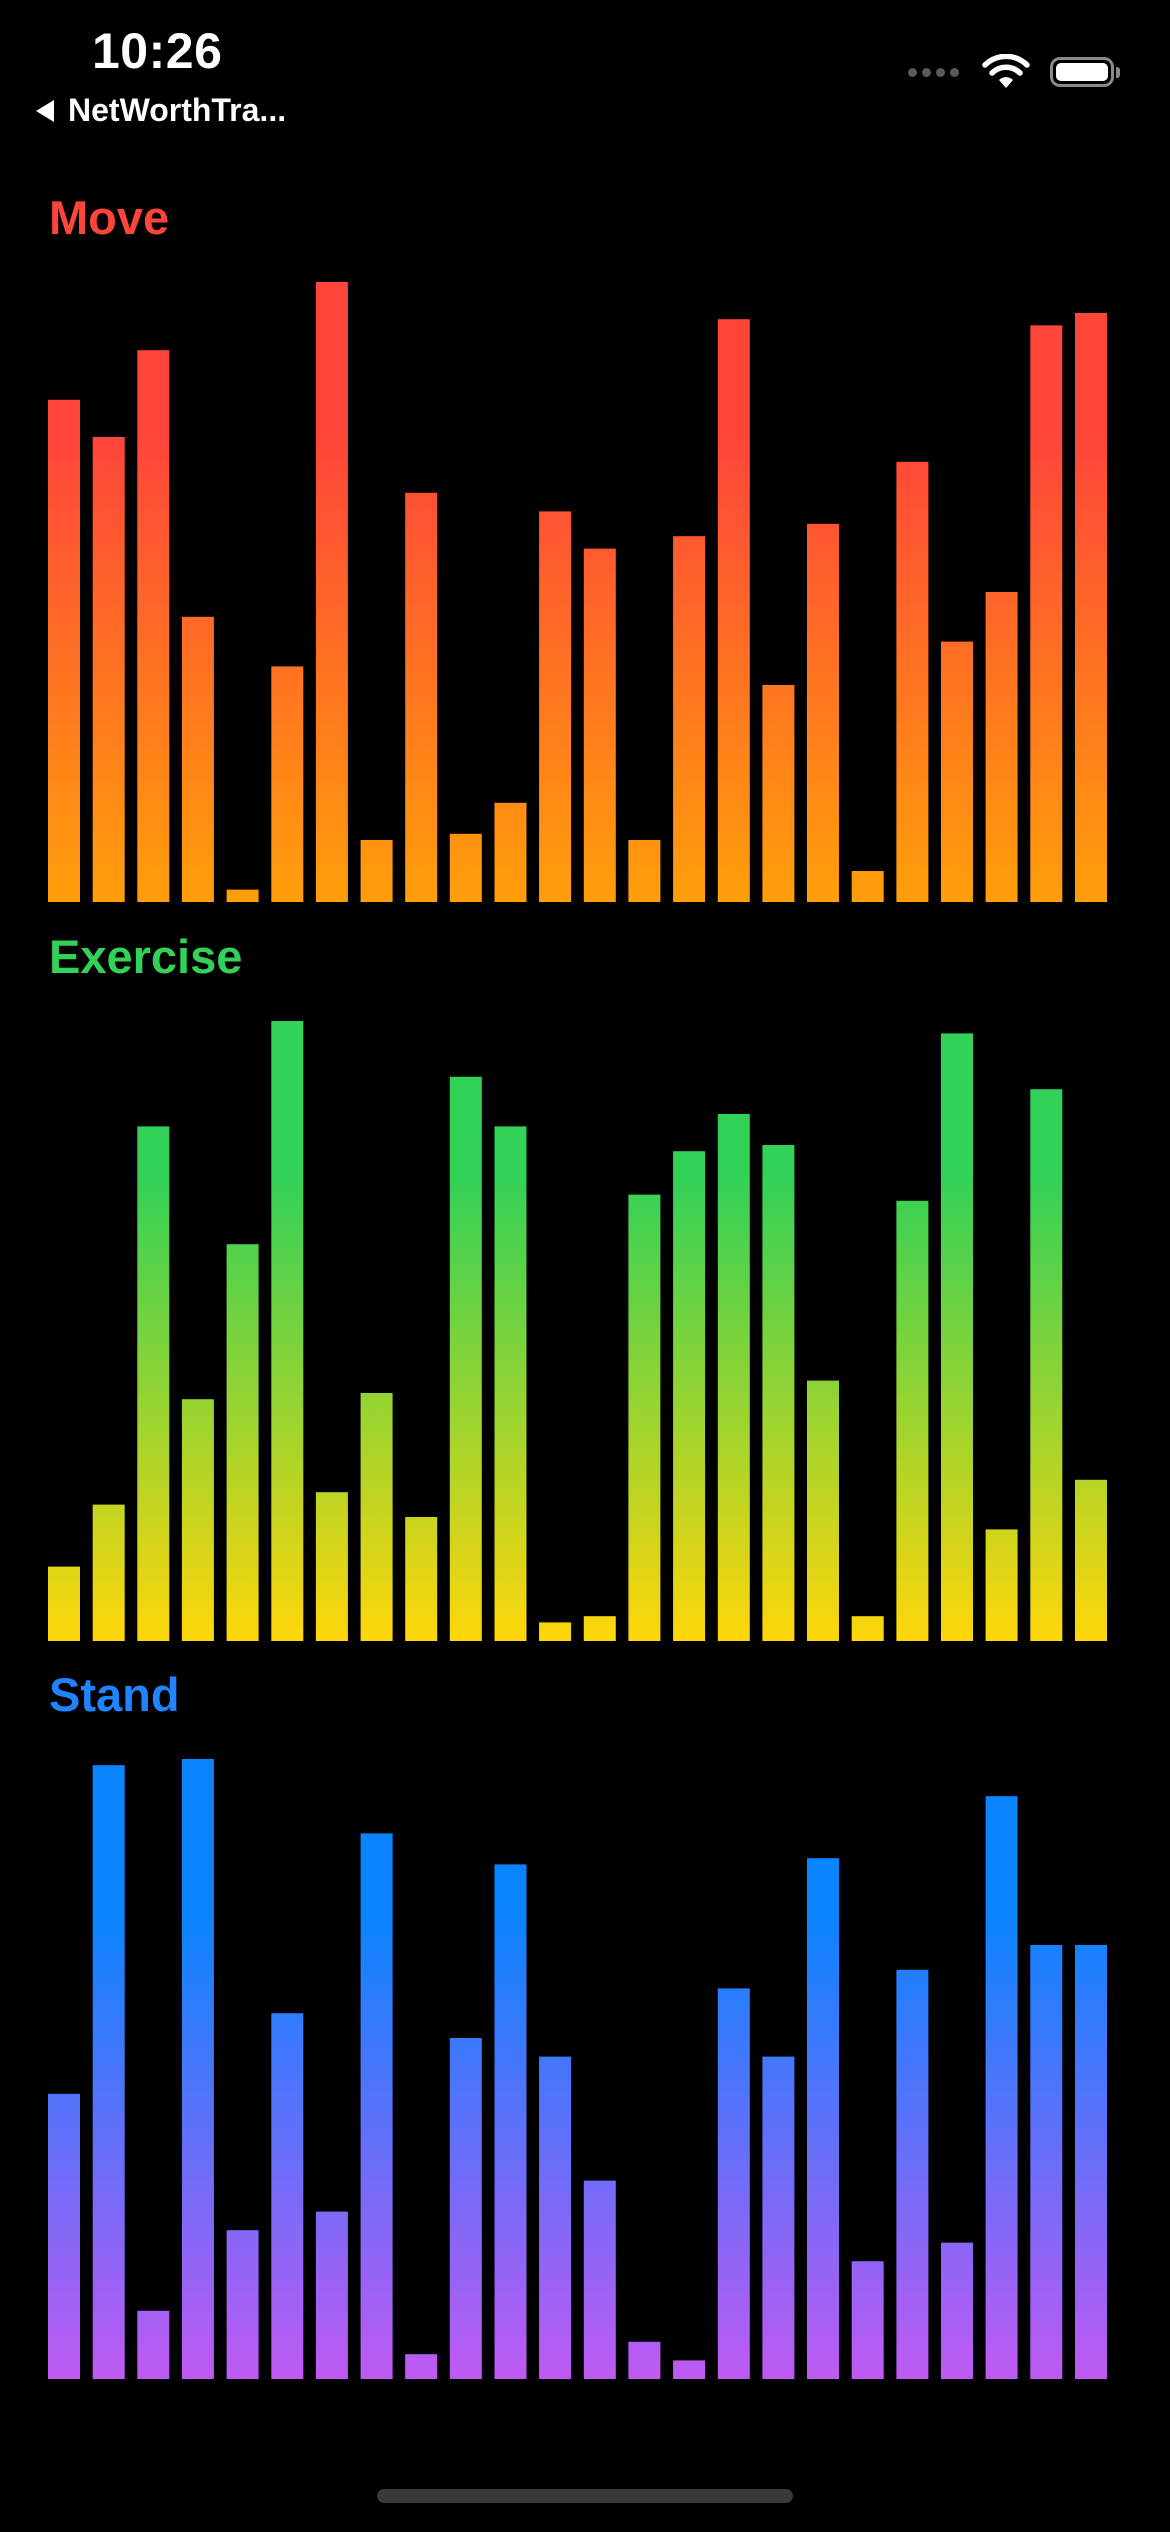 The width and height of the screenshot is (1170, 2532). I want to click on status-time: 10:26, so click(157, 51).